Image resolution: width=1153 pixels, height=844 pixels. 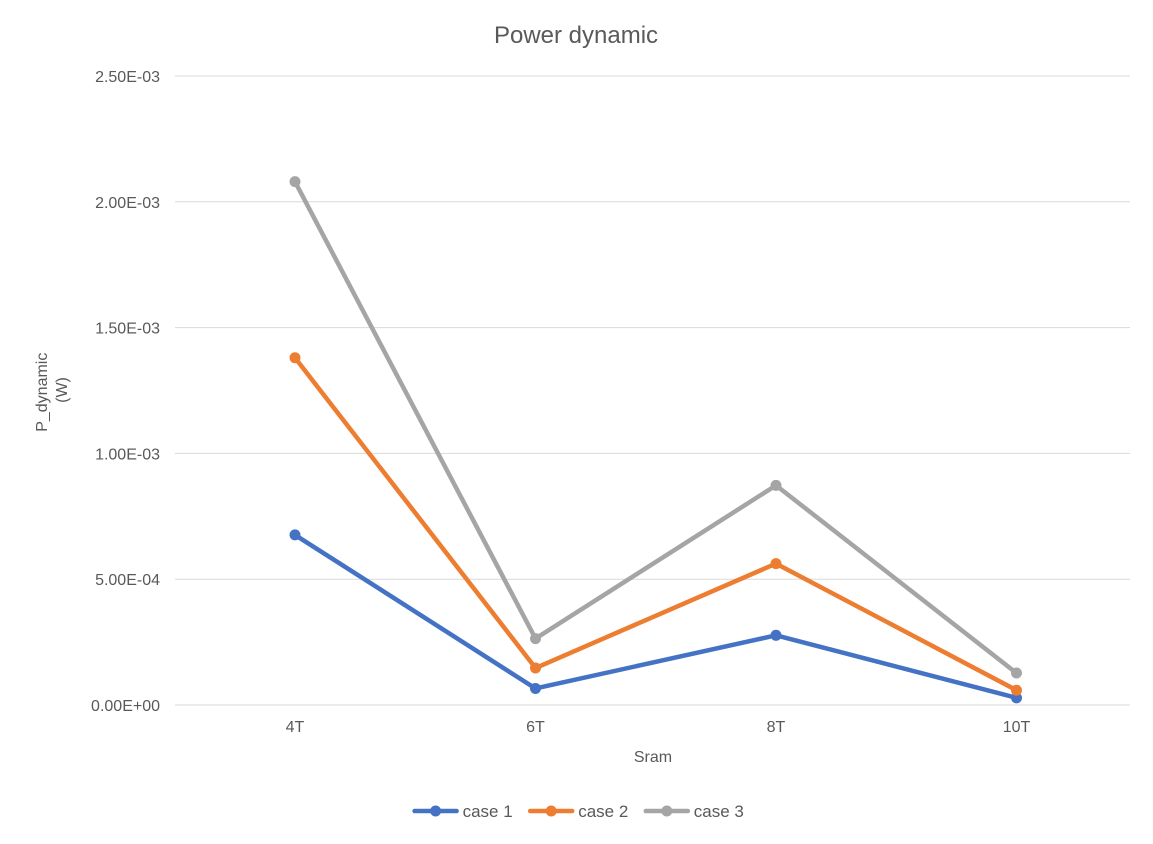 What do you see at coordinates (603, 811) in the screenshot?
I see `legend-label: case 2` at bounding box center [603, 811].